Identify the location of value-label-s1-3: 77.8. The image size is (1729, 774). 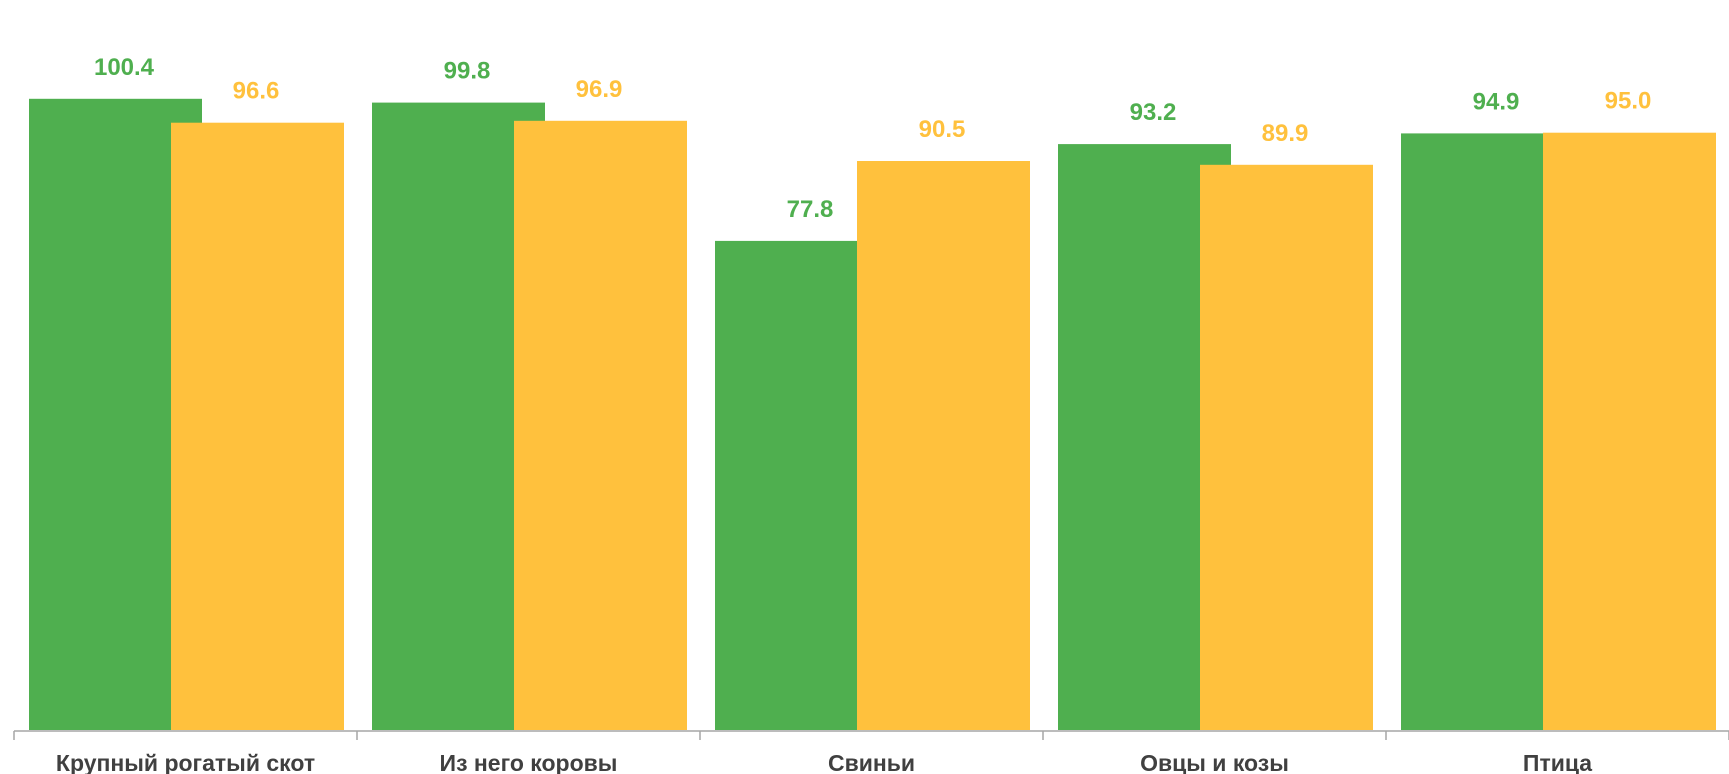
(810, 209).